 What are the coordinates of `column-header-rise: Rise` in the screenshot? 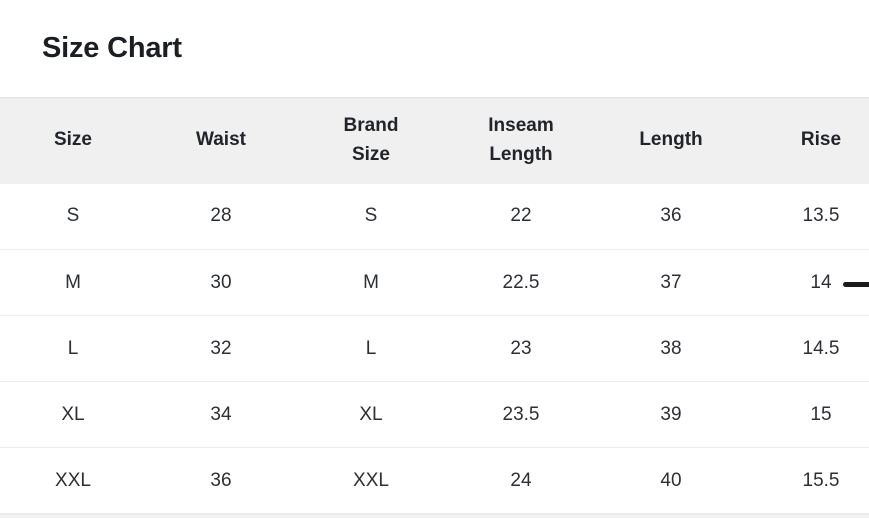 It's located at (807, 141).